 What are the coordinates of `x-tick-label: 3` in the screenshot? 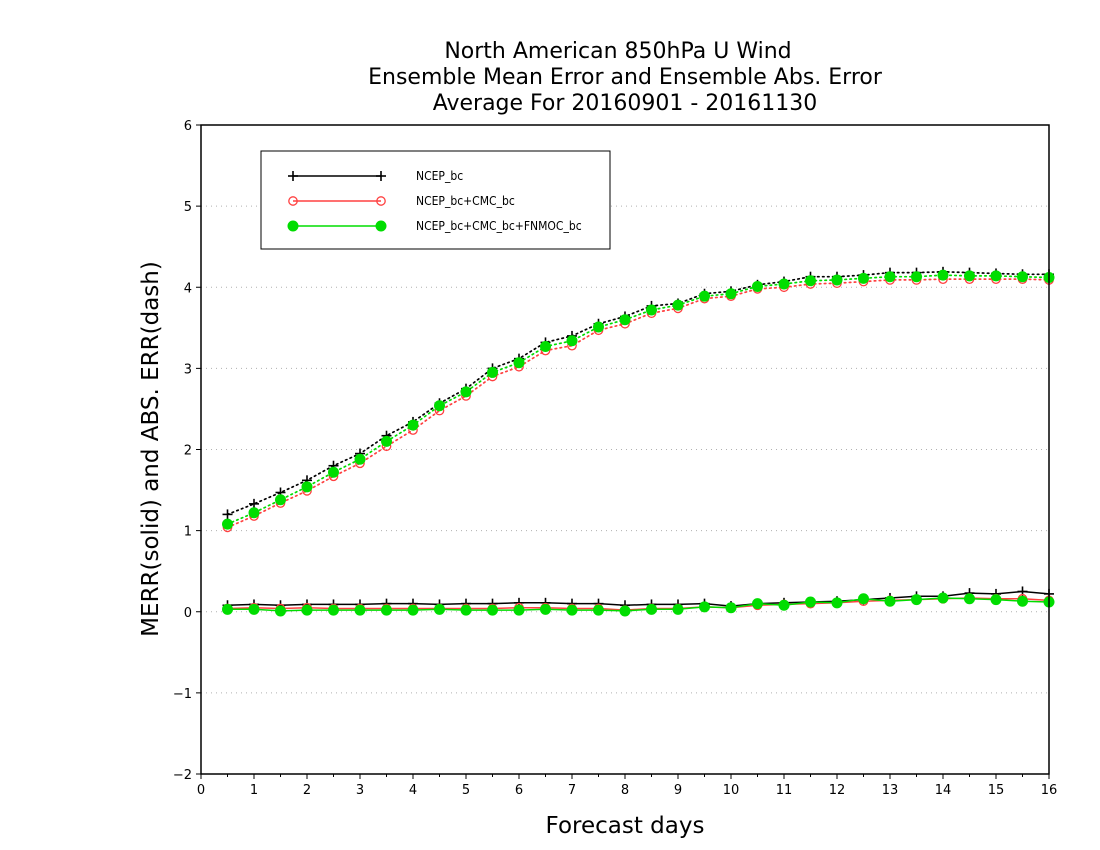 It's located at (360, 790).